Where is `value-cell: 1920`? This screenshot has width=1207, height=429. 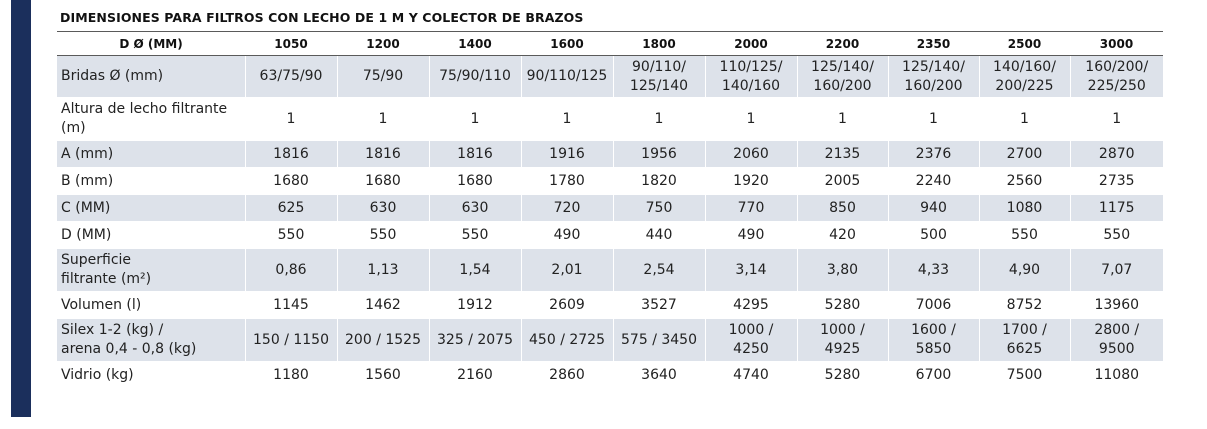
value-cell: 1920 is located at coordinates (750, 181).